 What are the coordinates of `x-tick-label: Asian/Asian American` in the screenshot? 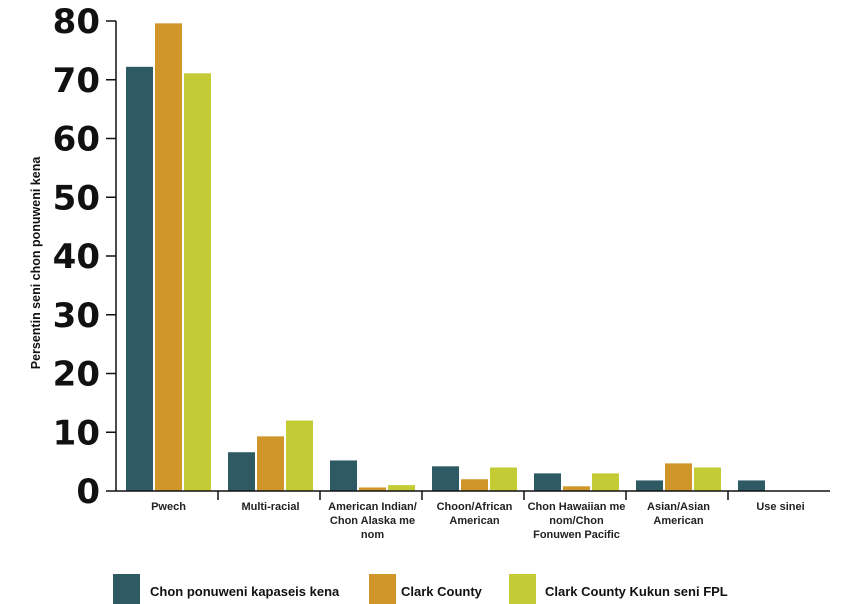 It's located at (678, 514).